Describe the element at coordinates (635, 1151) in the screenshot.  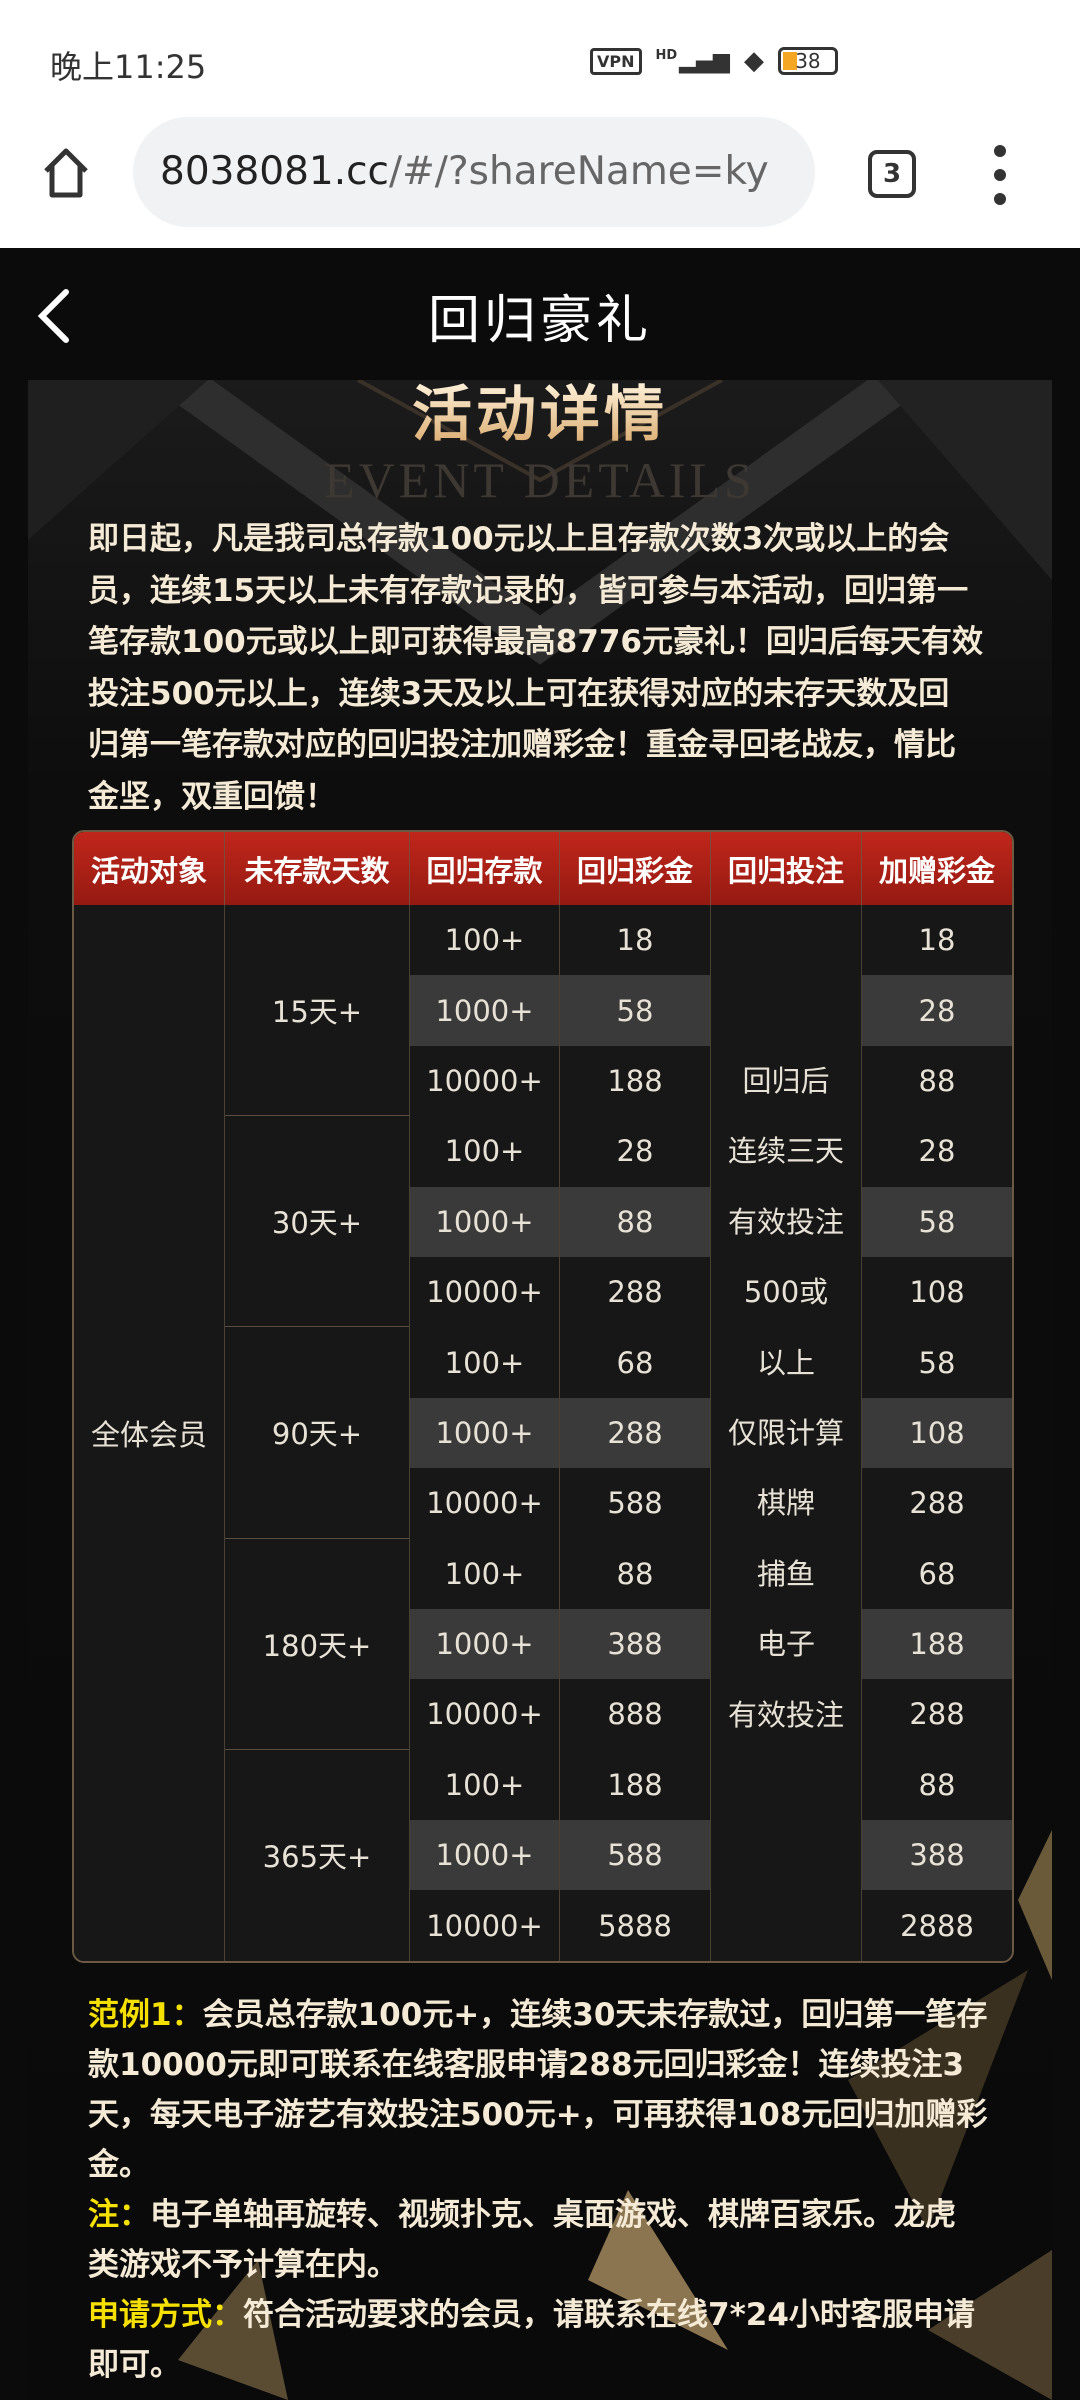
I see `bonus-cell: 28` at that location.